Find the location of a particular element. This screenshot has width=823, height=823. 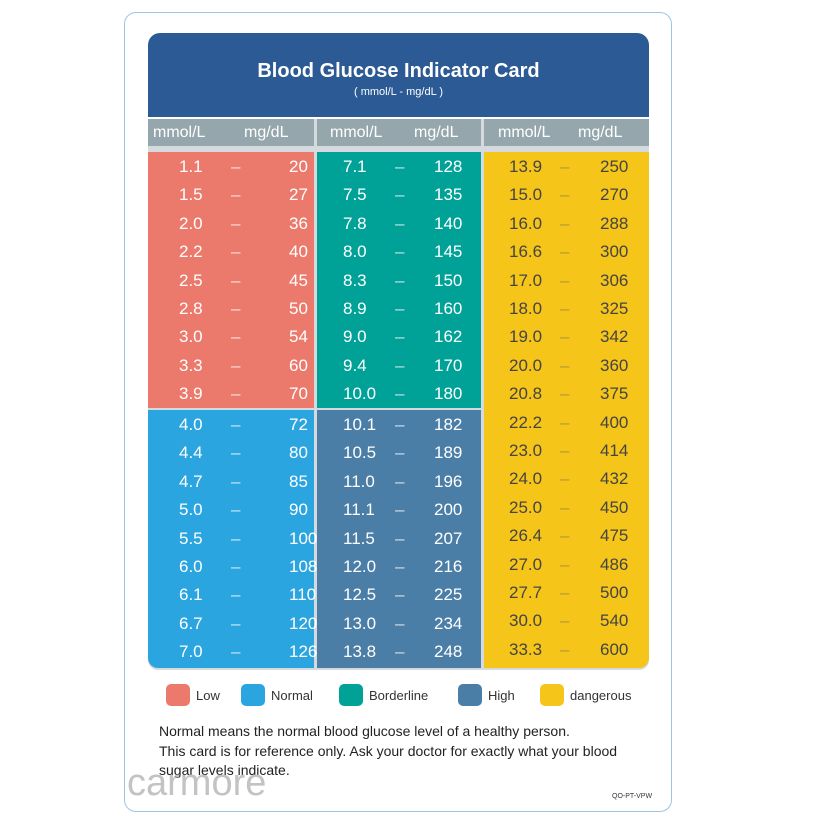

table-row: 7.1 – 128 is located at coordinates (399, 166).